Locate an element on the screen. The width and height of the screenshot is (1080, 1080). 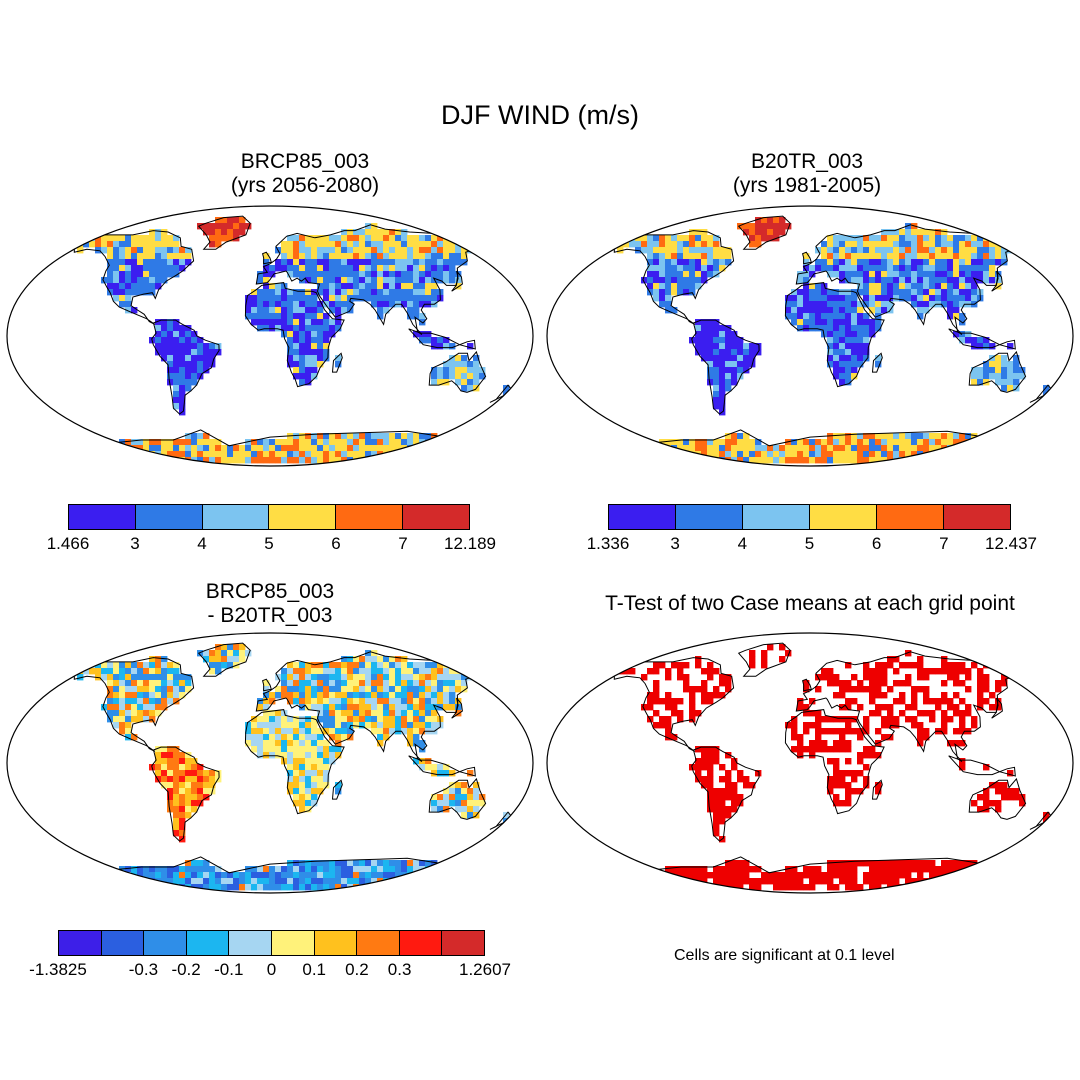
panel3-colorbar-label: 0 is located at coordinates (271, 969).